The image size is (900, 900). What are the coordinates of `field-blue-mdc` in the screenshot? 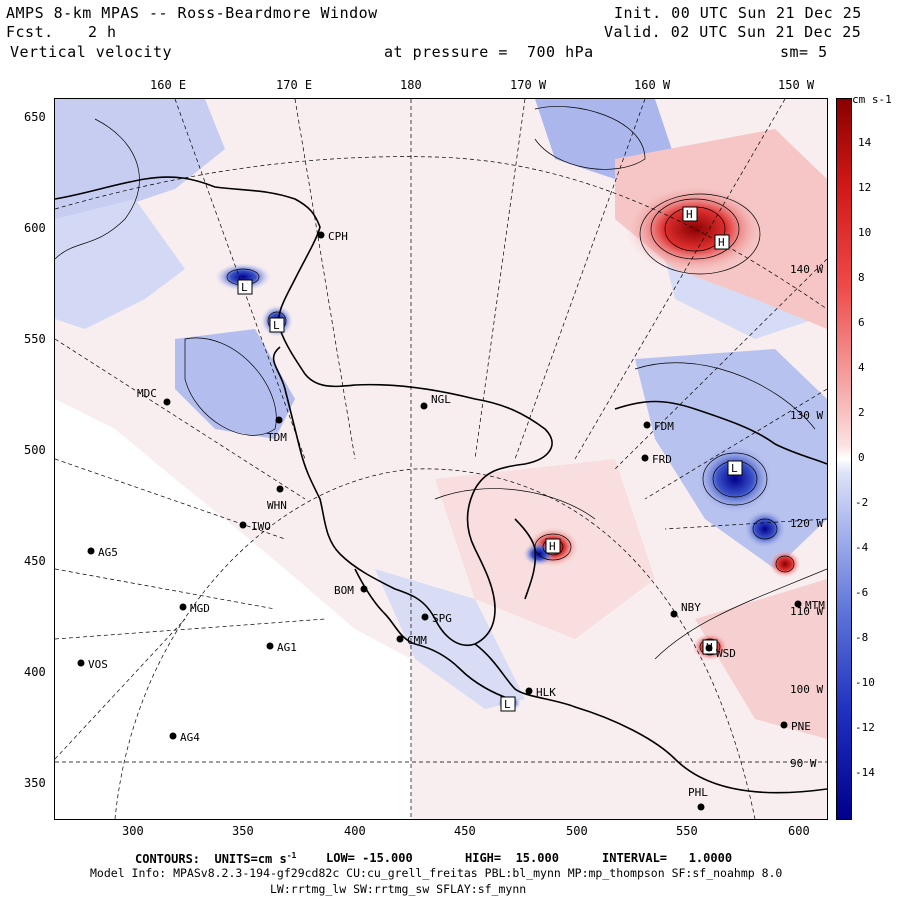 It's located at (235, 384).